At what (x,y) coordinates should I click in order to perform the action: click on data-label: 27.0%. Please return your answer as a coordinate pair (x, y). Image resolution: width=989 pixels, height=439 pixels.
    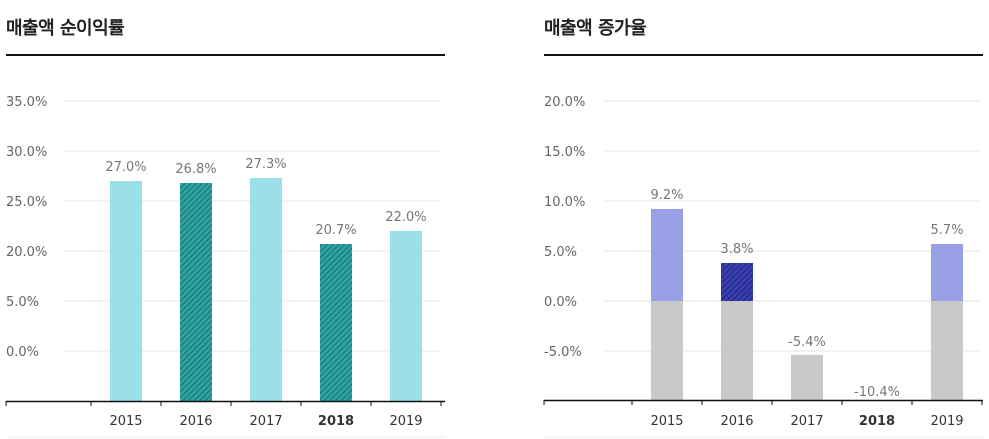
    Looking at the image, I should click on (125, 167).